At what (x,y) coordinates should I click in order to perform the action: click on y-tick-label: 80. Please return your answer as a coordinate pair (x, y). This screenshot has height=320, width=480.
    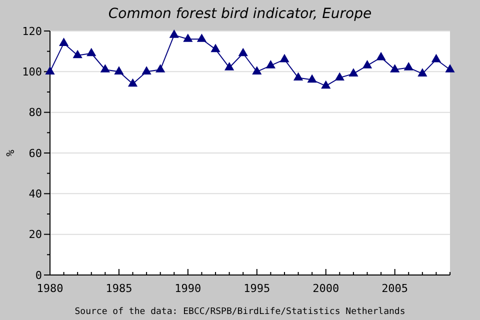
    Looking at the image, I should click on (35, 113).